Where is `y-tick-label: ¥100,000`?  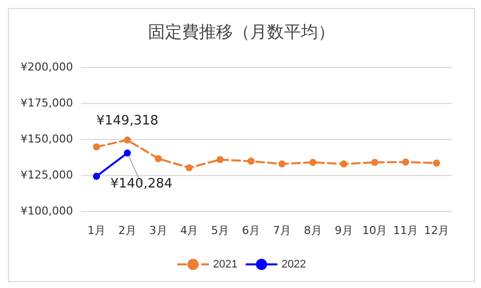
y-tick-label: ¥100,000 is located at coordinates (46, 211).